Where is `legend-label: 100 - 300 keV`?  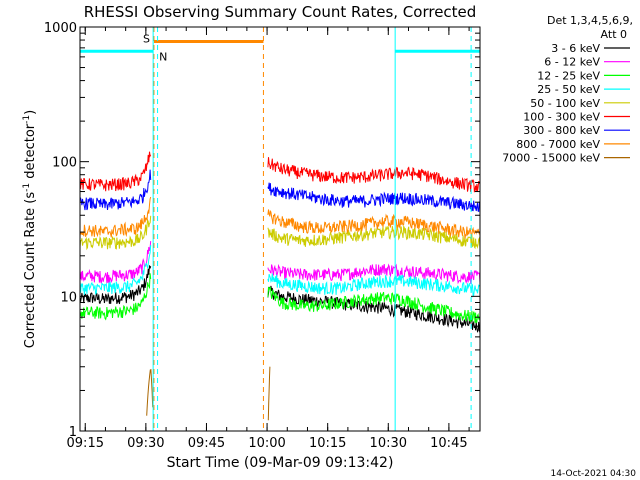
legend-label: 100 - 300 keV is located at coordinates (561, 117).